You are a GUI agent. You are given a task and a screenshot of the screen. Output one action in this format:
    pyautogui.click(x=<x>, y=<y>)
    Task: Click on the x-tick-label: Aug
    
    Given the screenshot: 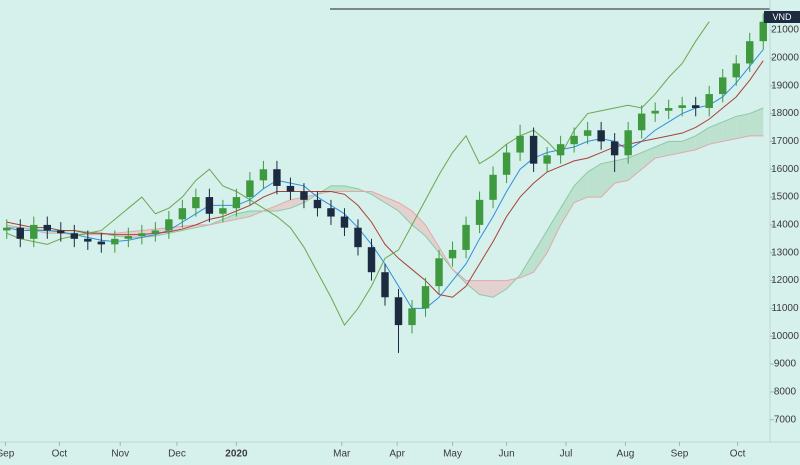 What is the action you would take?
    pyautogui.click(x=626, y=454)
    